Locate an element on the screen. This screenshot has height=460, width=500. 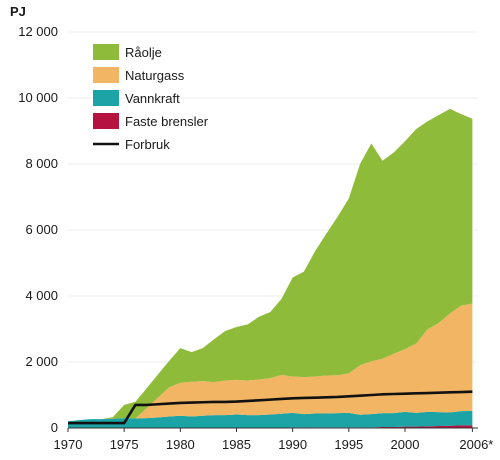
x-tick-label: 2000 is located at coordinates (405, 444).